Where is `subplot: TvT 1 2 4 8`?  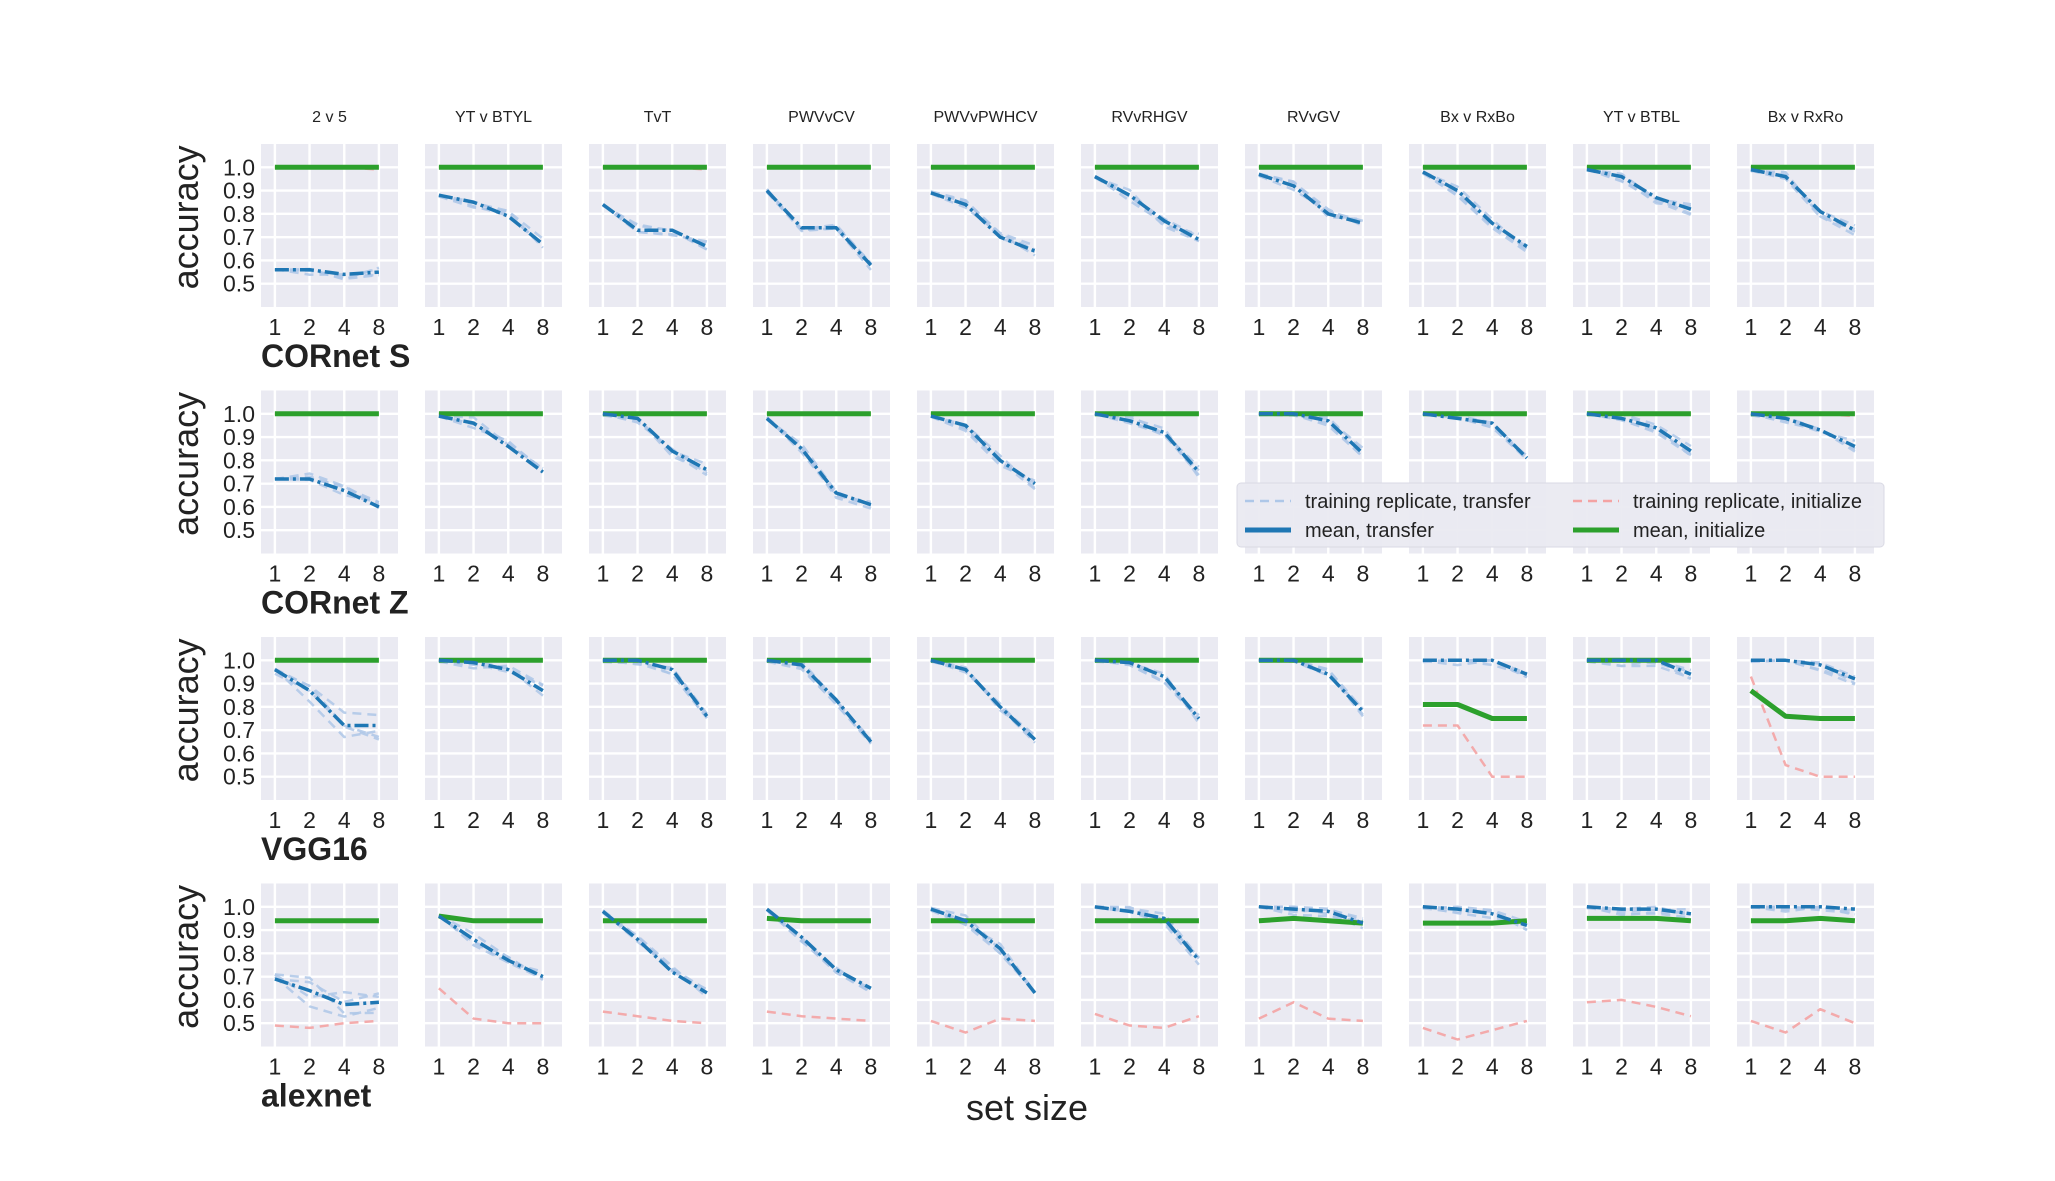
subplot: TvT 1 2 4 8 is located at coordinates (657, 224).